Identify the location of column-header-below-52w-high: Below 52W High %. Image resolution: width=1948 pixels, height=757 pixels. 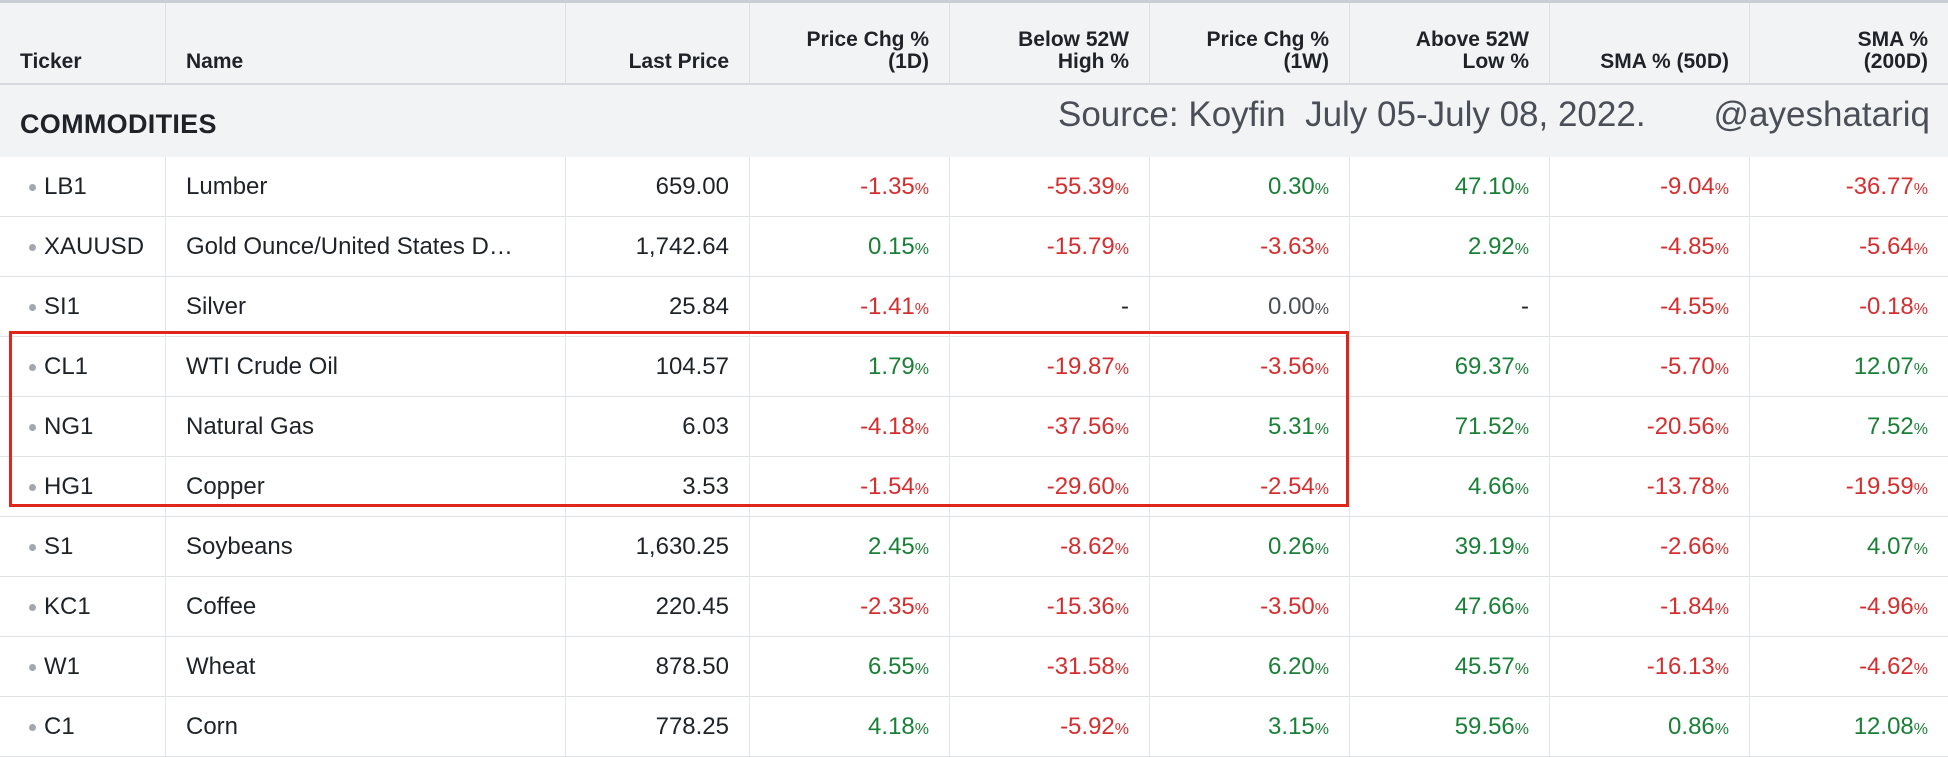
(1050, 43).